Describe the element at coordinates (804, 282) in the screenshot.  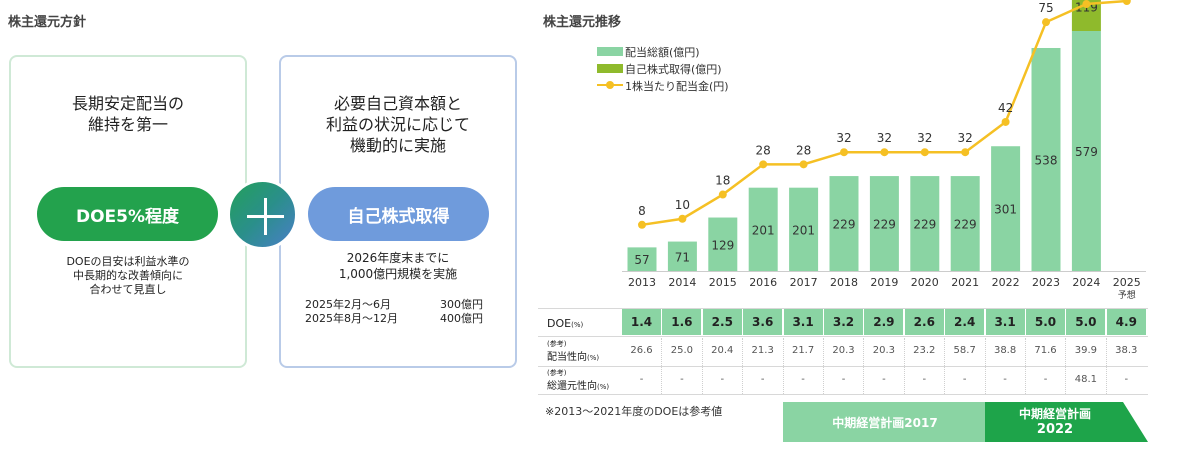
I see `x-tick-2017: 2017` at that location.